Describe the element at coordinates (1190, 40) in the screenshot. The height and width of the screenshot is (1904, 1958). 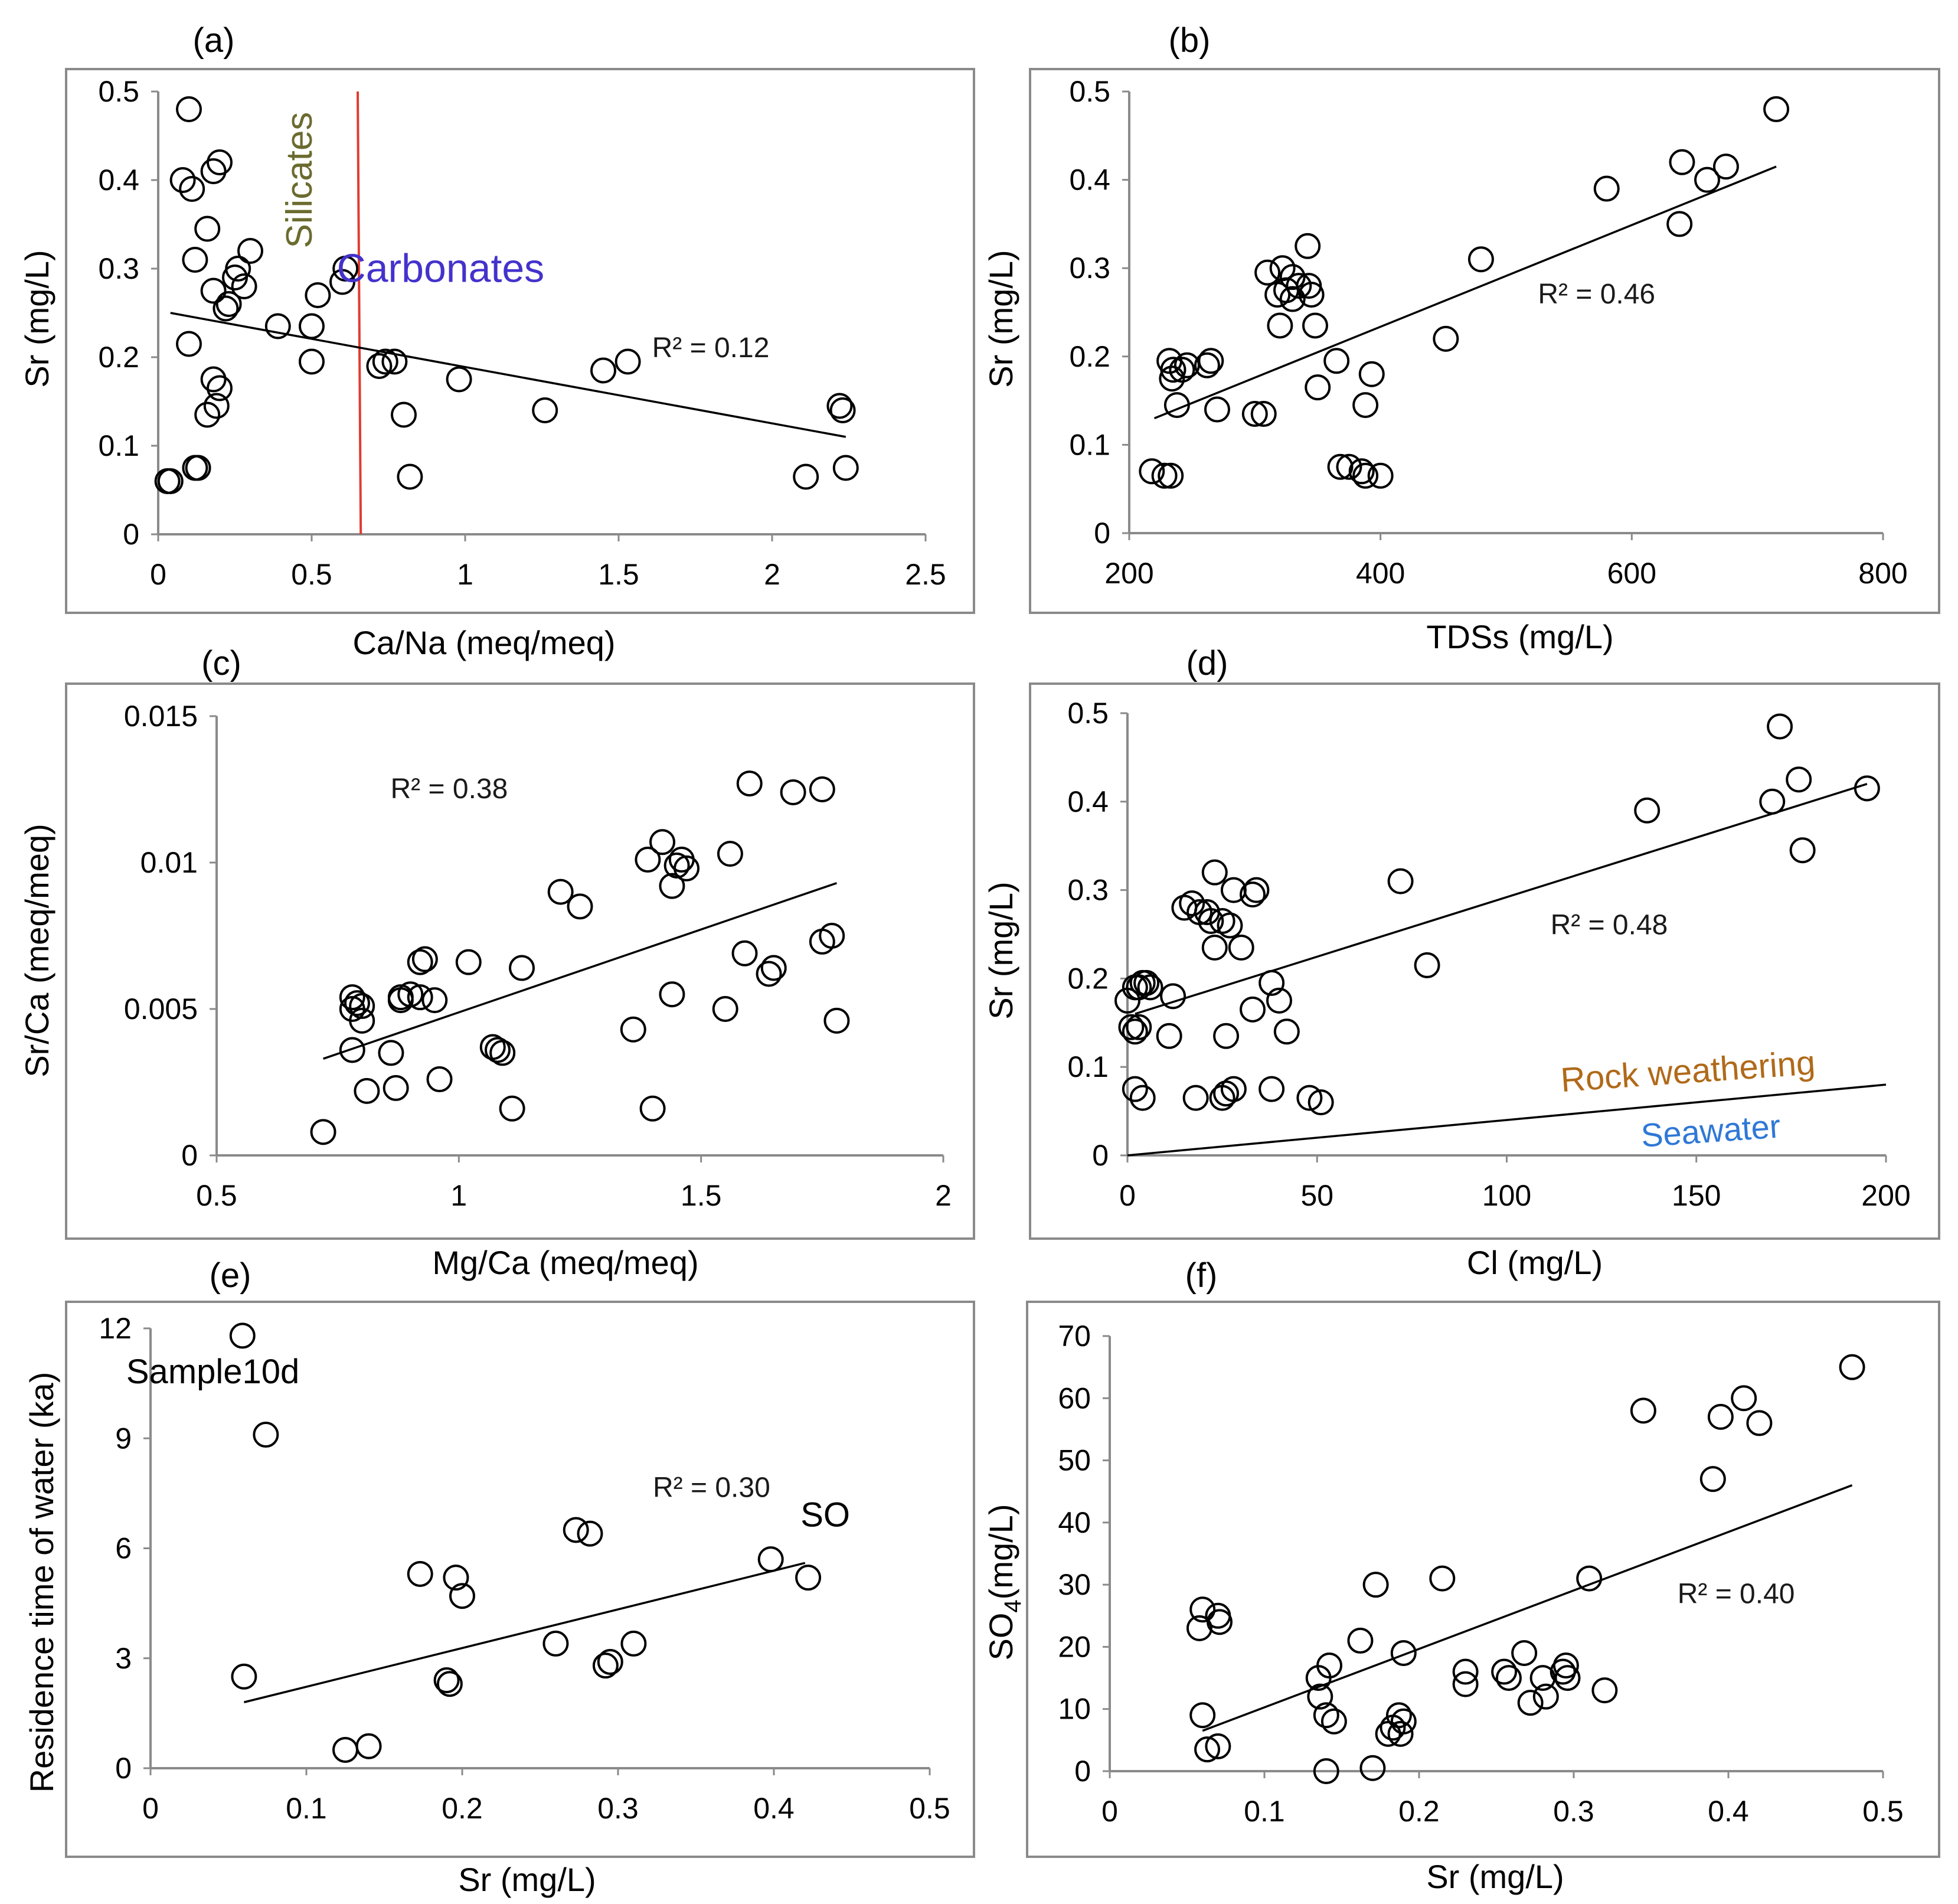
I see `panel-b-label: (b)` at that location.